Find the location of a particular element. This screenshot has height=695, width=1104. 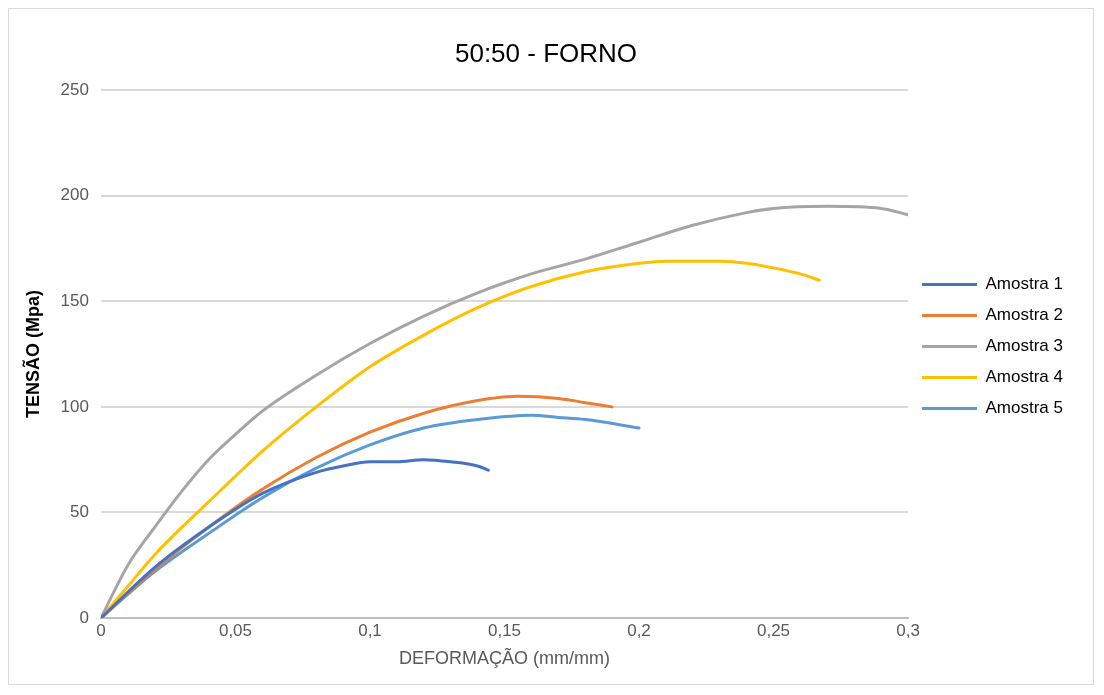

legend-label: Amostra 1 is located at coordinates (1024, 284).